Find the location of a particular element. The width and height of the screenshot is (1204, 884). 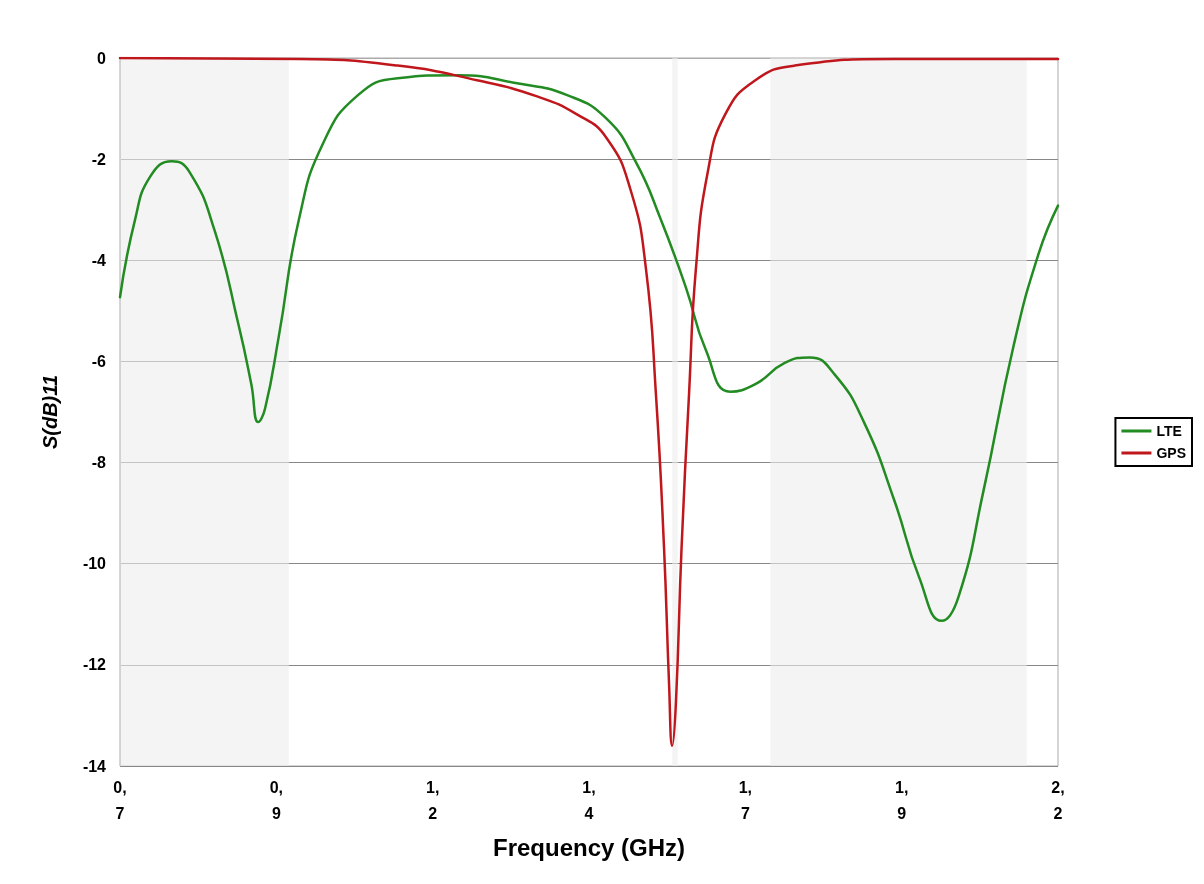

y-tick-label: 0 is located at coordinates (102, 58).